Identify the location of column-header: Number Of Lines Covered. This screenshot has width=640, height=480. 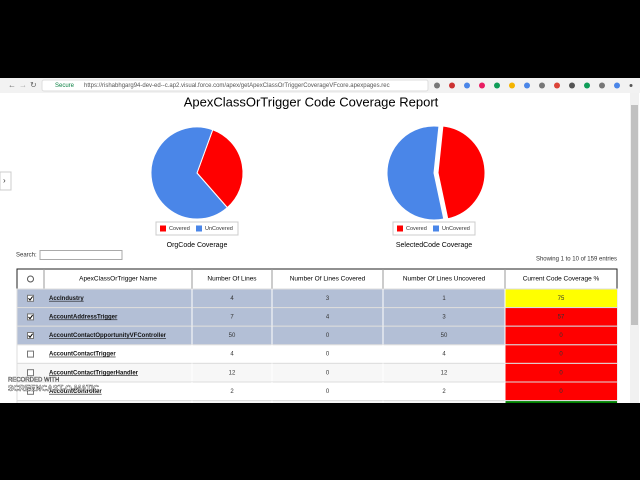
(328, 279).